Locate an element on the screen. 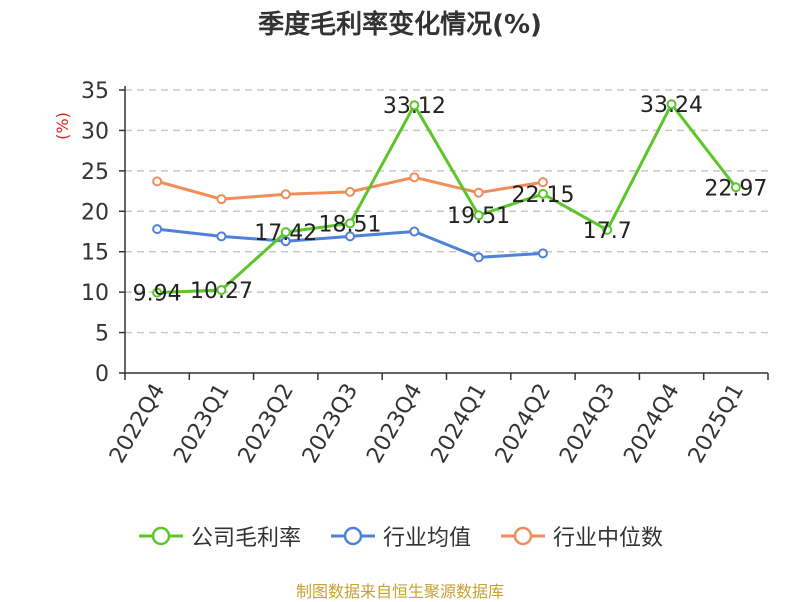  data-label: 33.24 is located at coordinates (671, 105).